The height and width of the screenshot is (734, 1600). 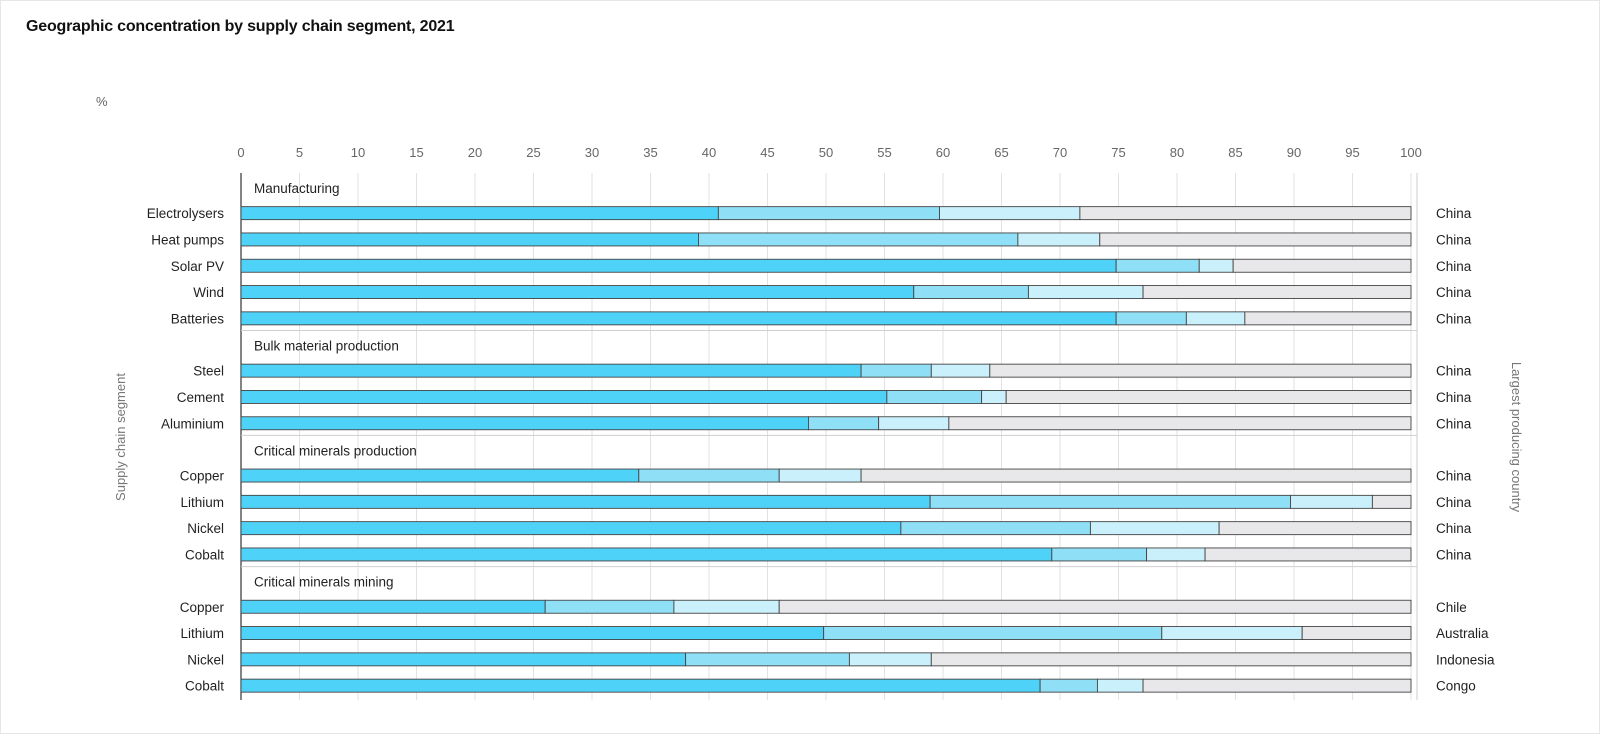 What do you see at coordinates (186, 213) in the screenshot?
I see `category-label: Electrolysers` at bounding box center [186, 213].